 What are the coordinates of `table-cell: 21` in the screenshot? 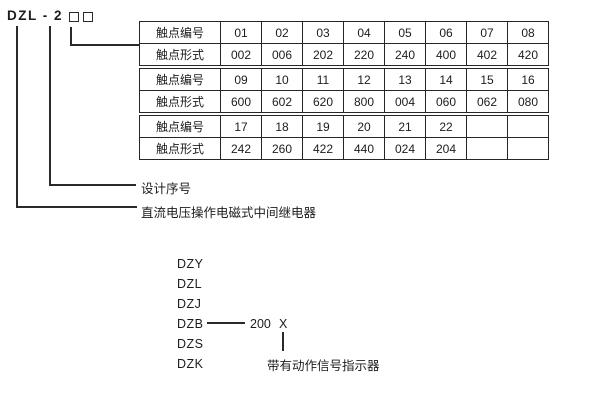 It's located at (405, 126).